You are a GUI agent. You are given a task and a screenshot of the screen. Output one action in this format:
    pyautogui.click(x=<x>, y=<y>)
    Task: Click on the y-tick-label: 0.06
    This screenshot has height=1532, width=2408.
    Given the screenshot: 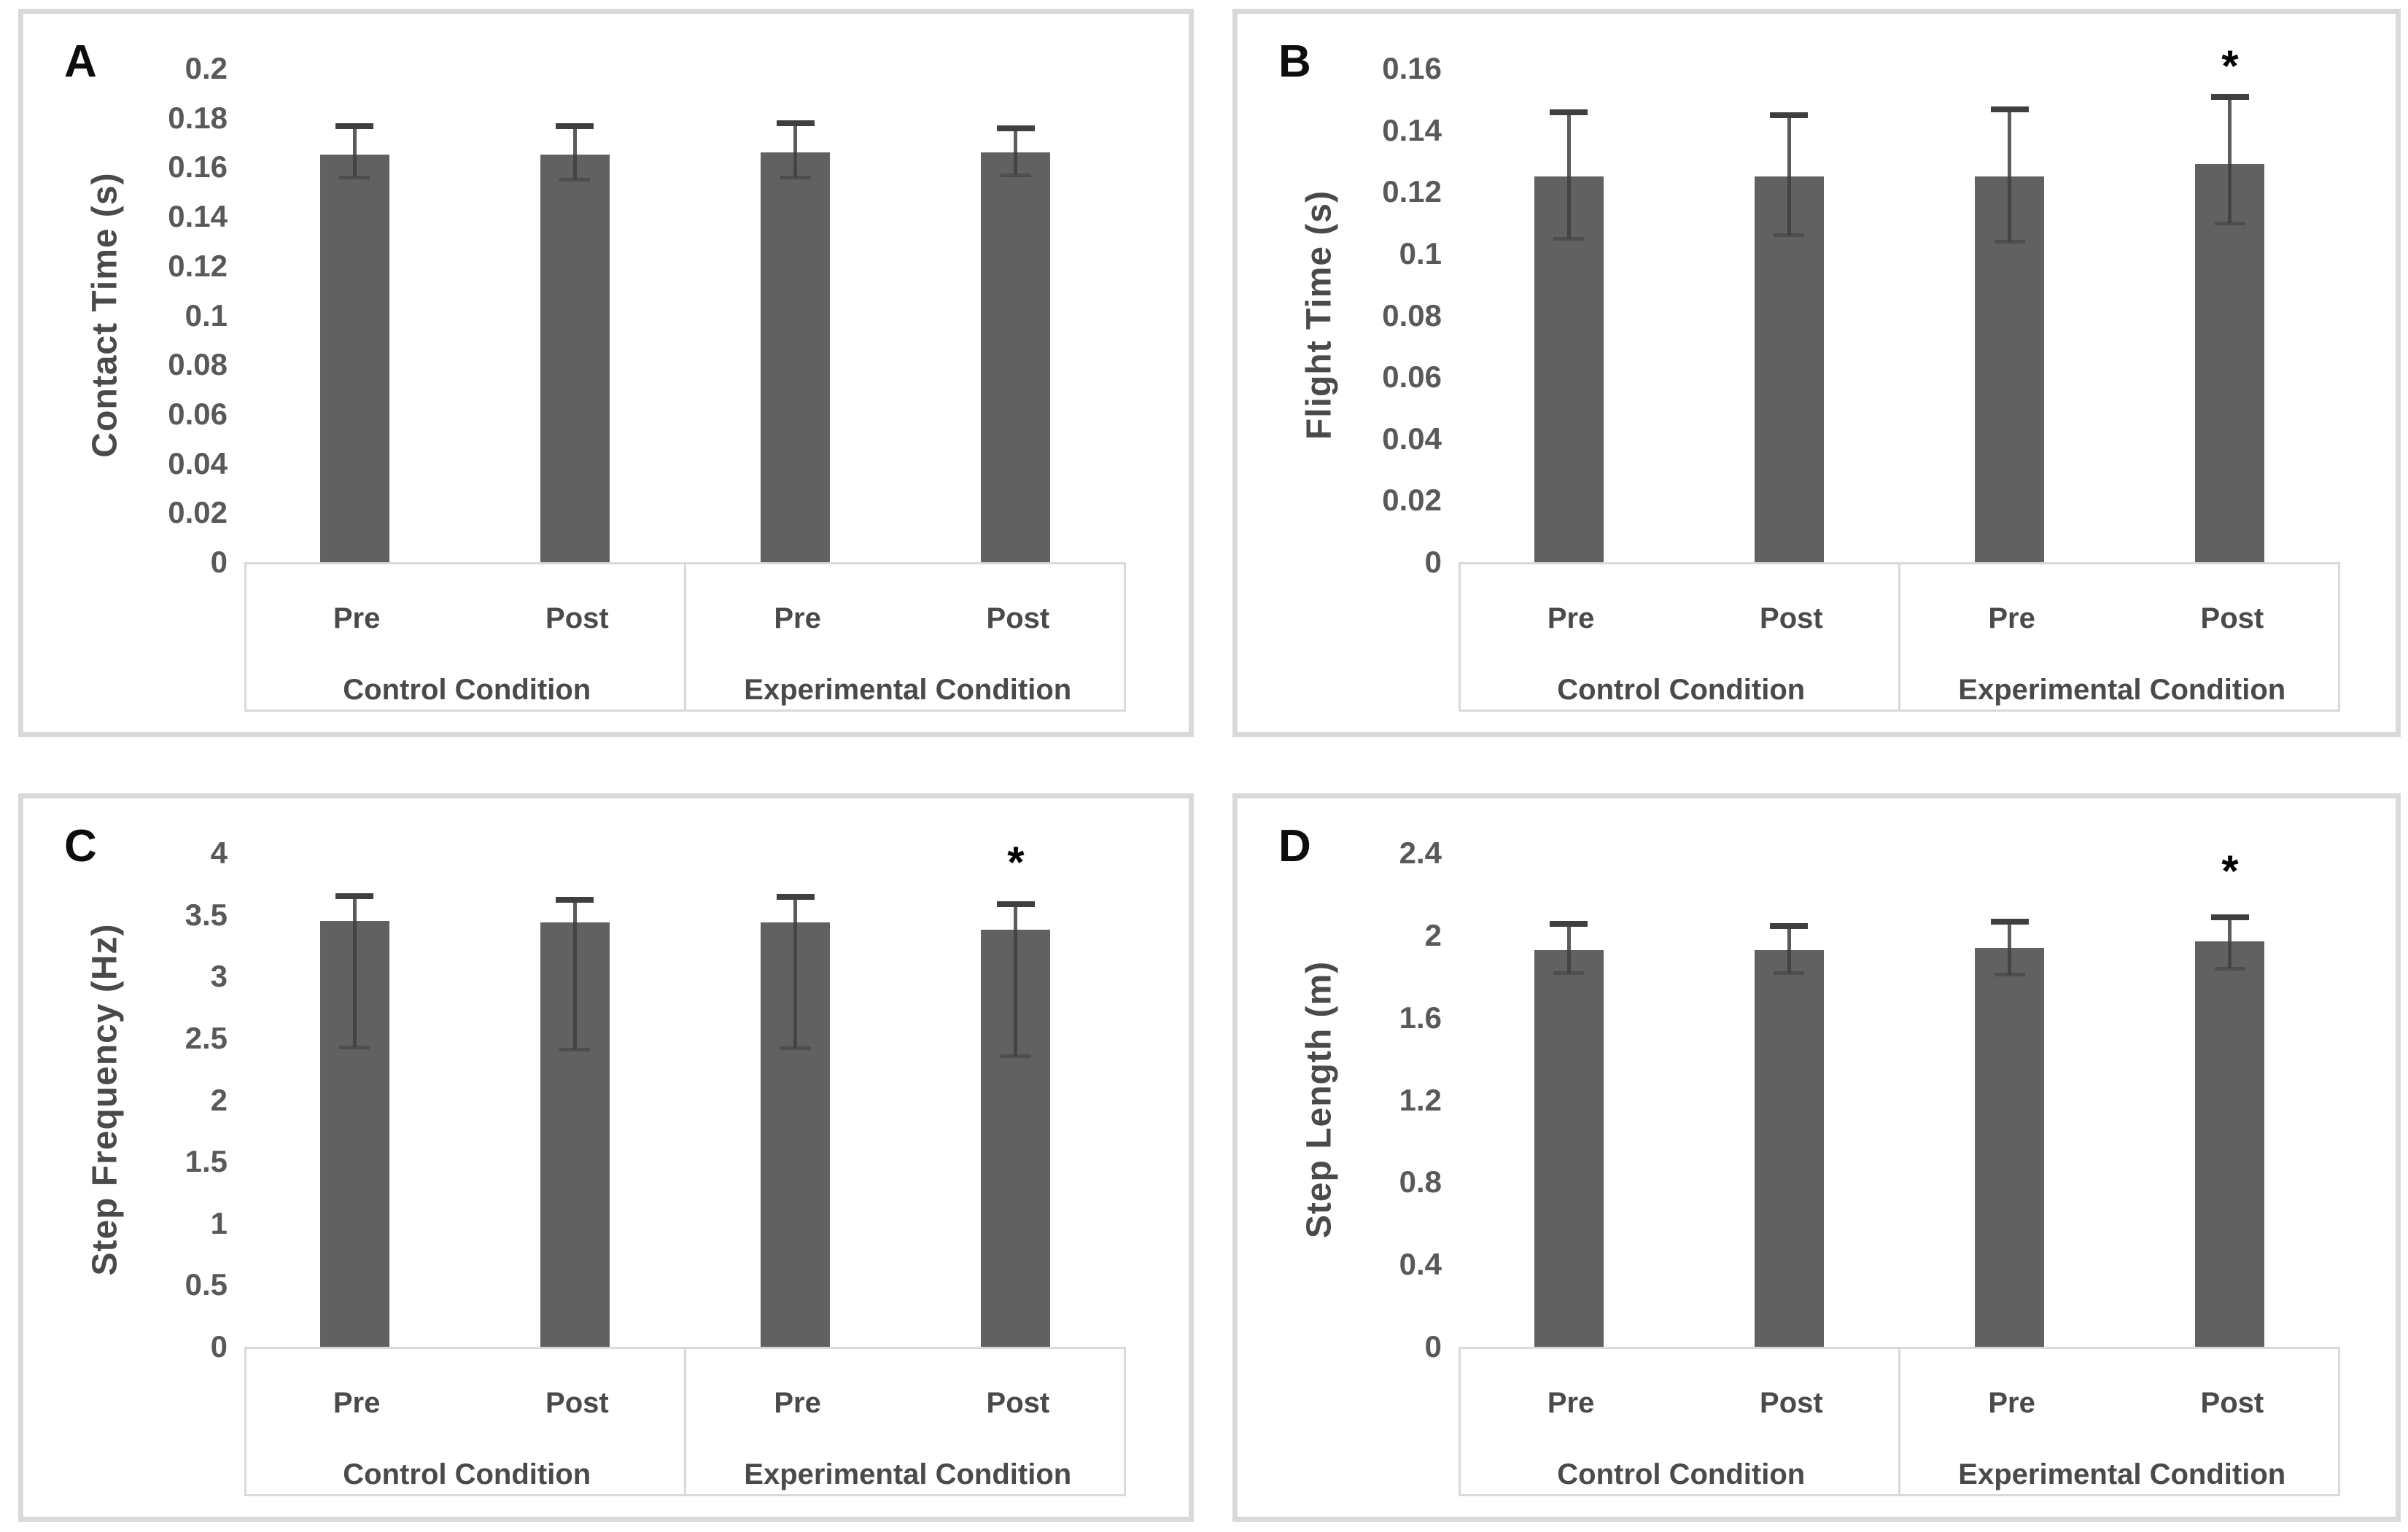 What is the action you would take?
    pyautogui.click(x=198, y=414)
    